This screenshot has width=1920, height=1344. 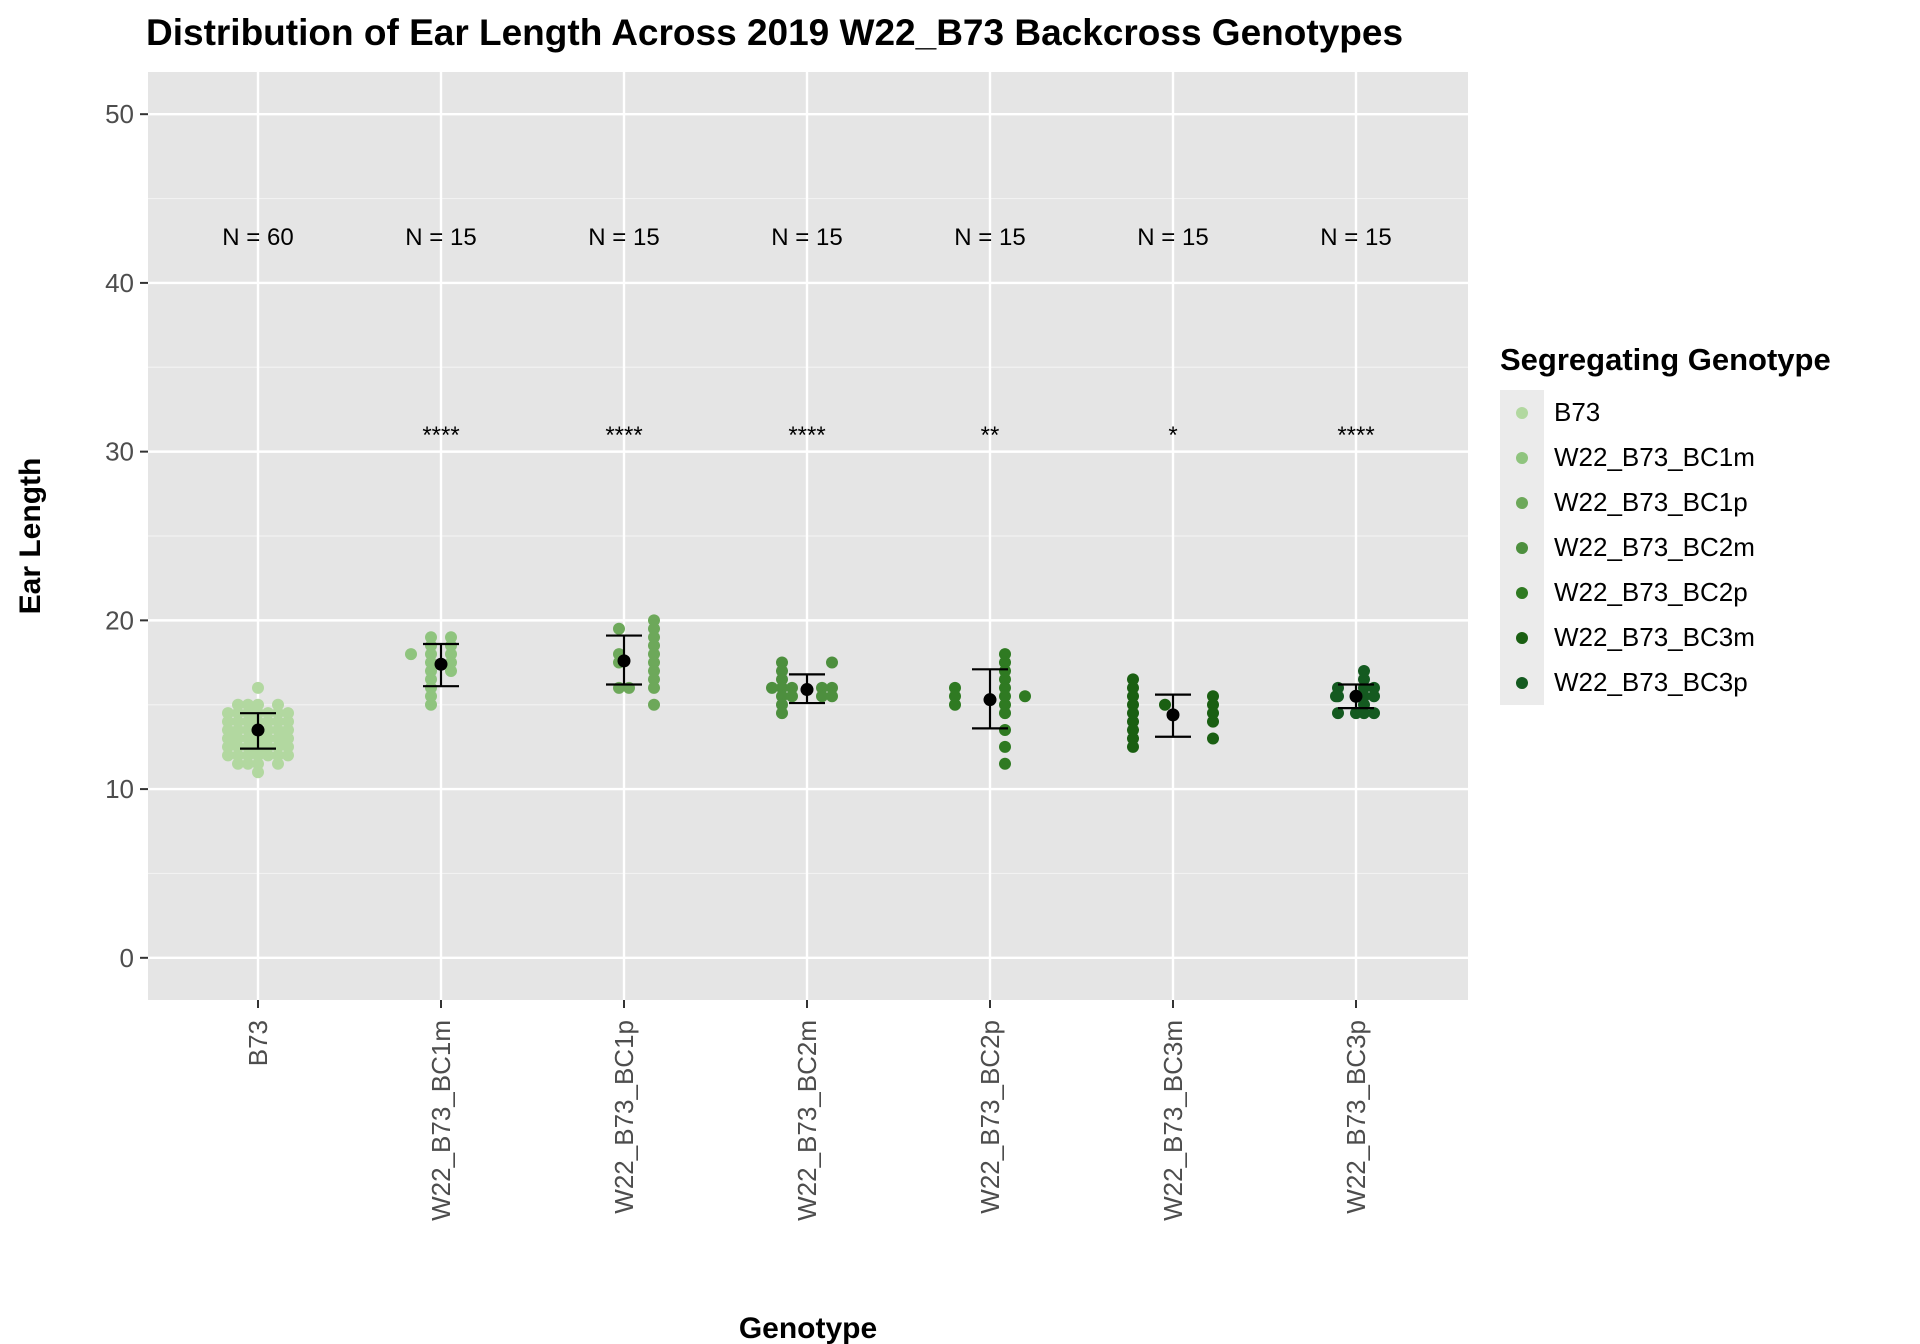 I want to click on significance-label: *, so click(x=1172, y=435).